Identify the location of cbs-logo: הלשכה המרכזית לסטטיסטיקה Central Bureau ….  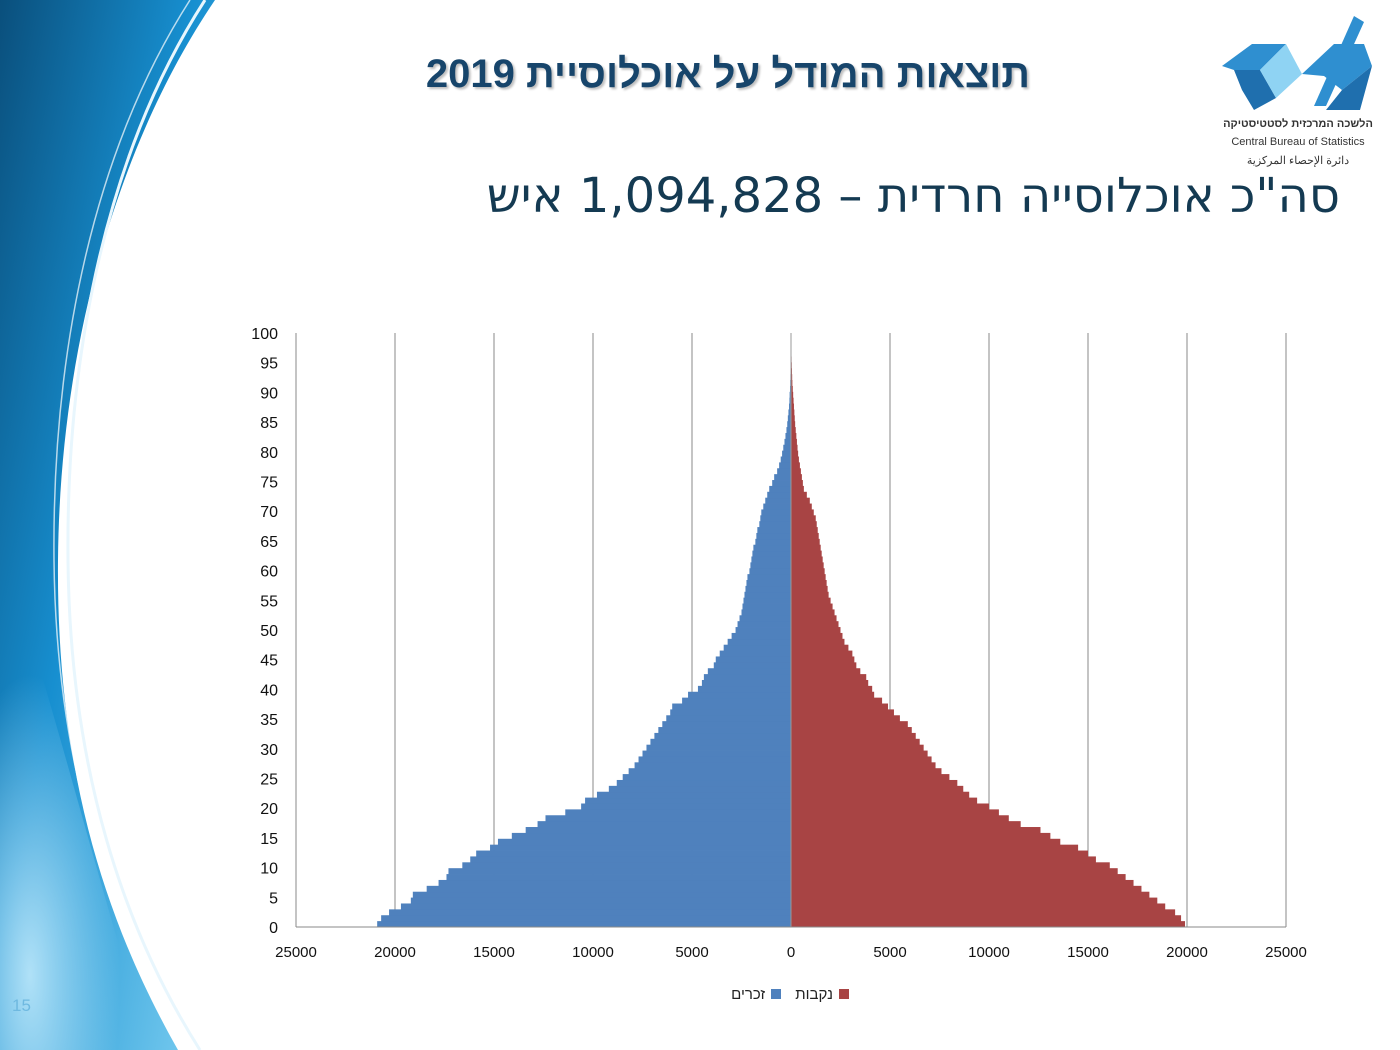
(1298, 99).